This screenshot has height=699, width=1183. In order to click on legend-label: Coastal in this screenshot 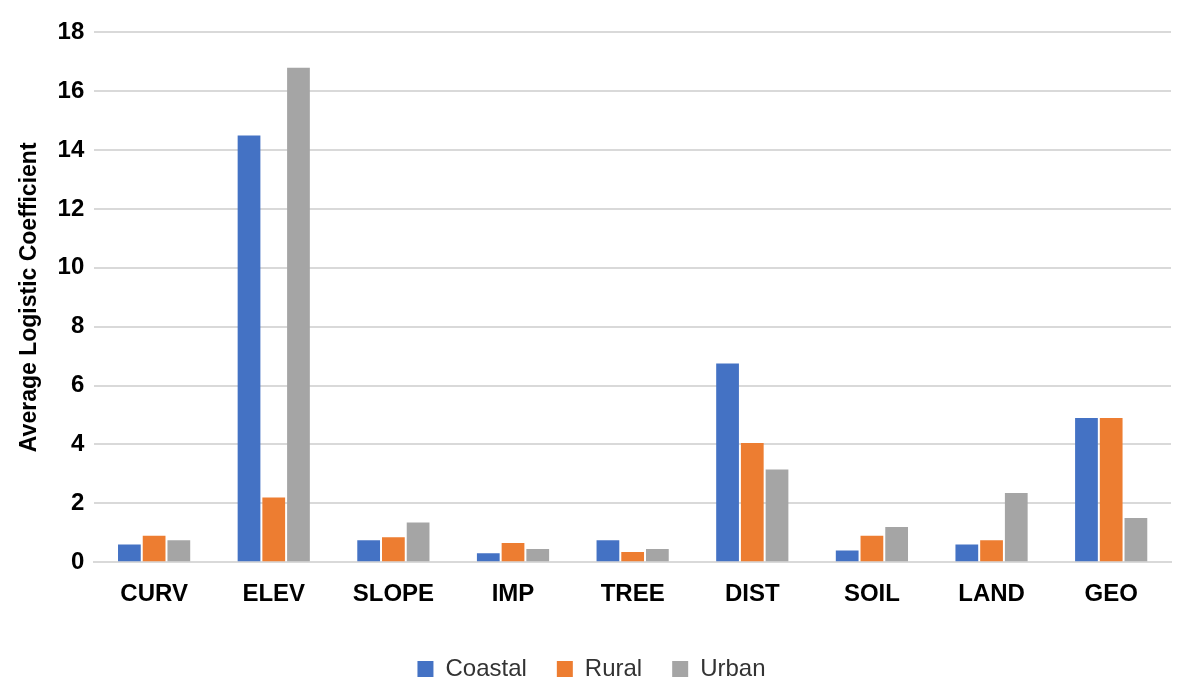, I will do `click(486, 667)`.